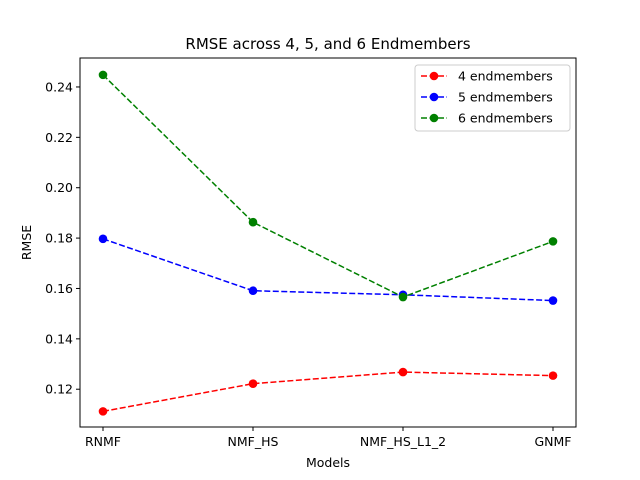  Describe the element at coordinates (59, 338) in the screenshot. I see `y-tick-label: 0.14` at that location.